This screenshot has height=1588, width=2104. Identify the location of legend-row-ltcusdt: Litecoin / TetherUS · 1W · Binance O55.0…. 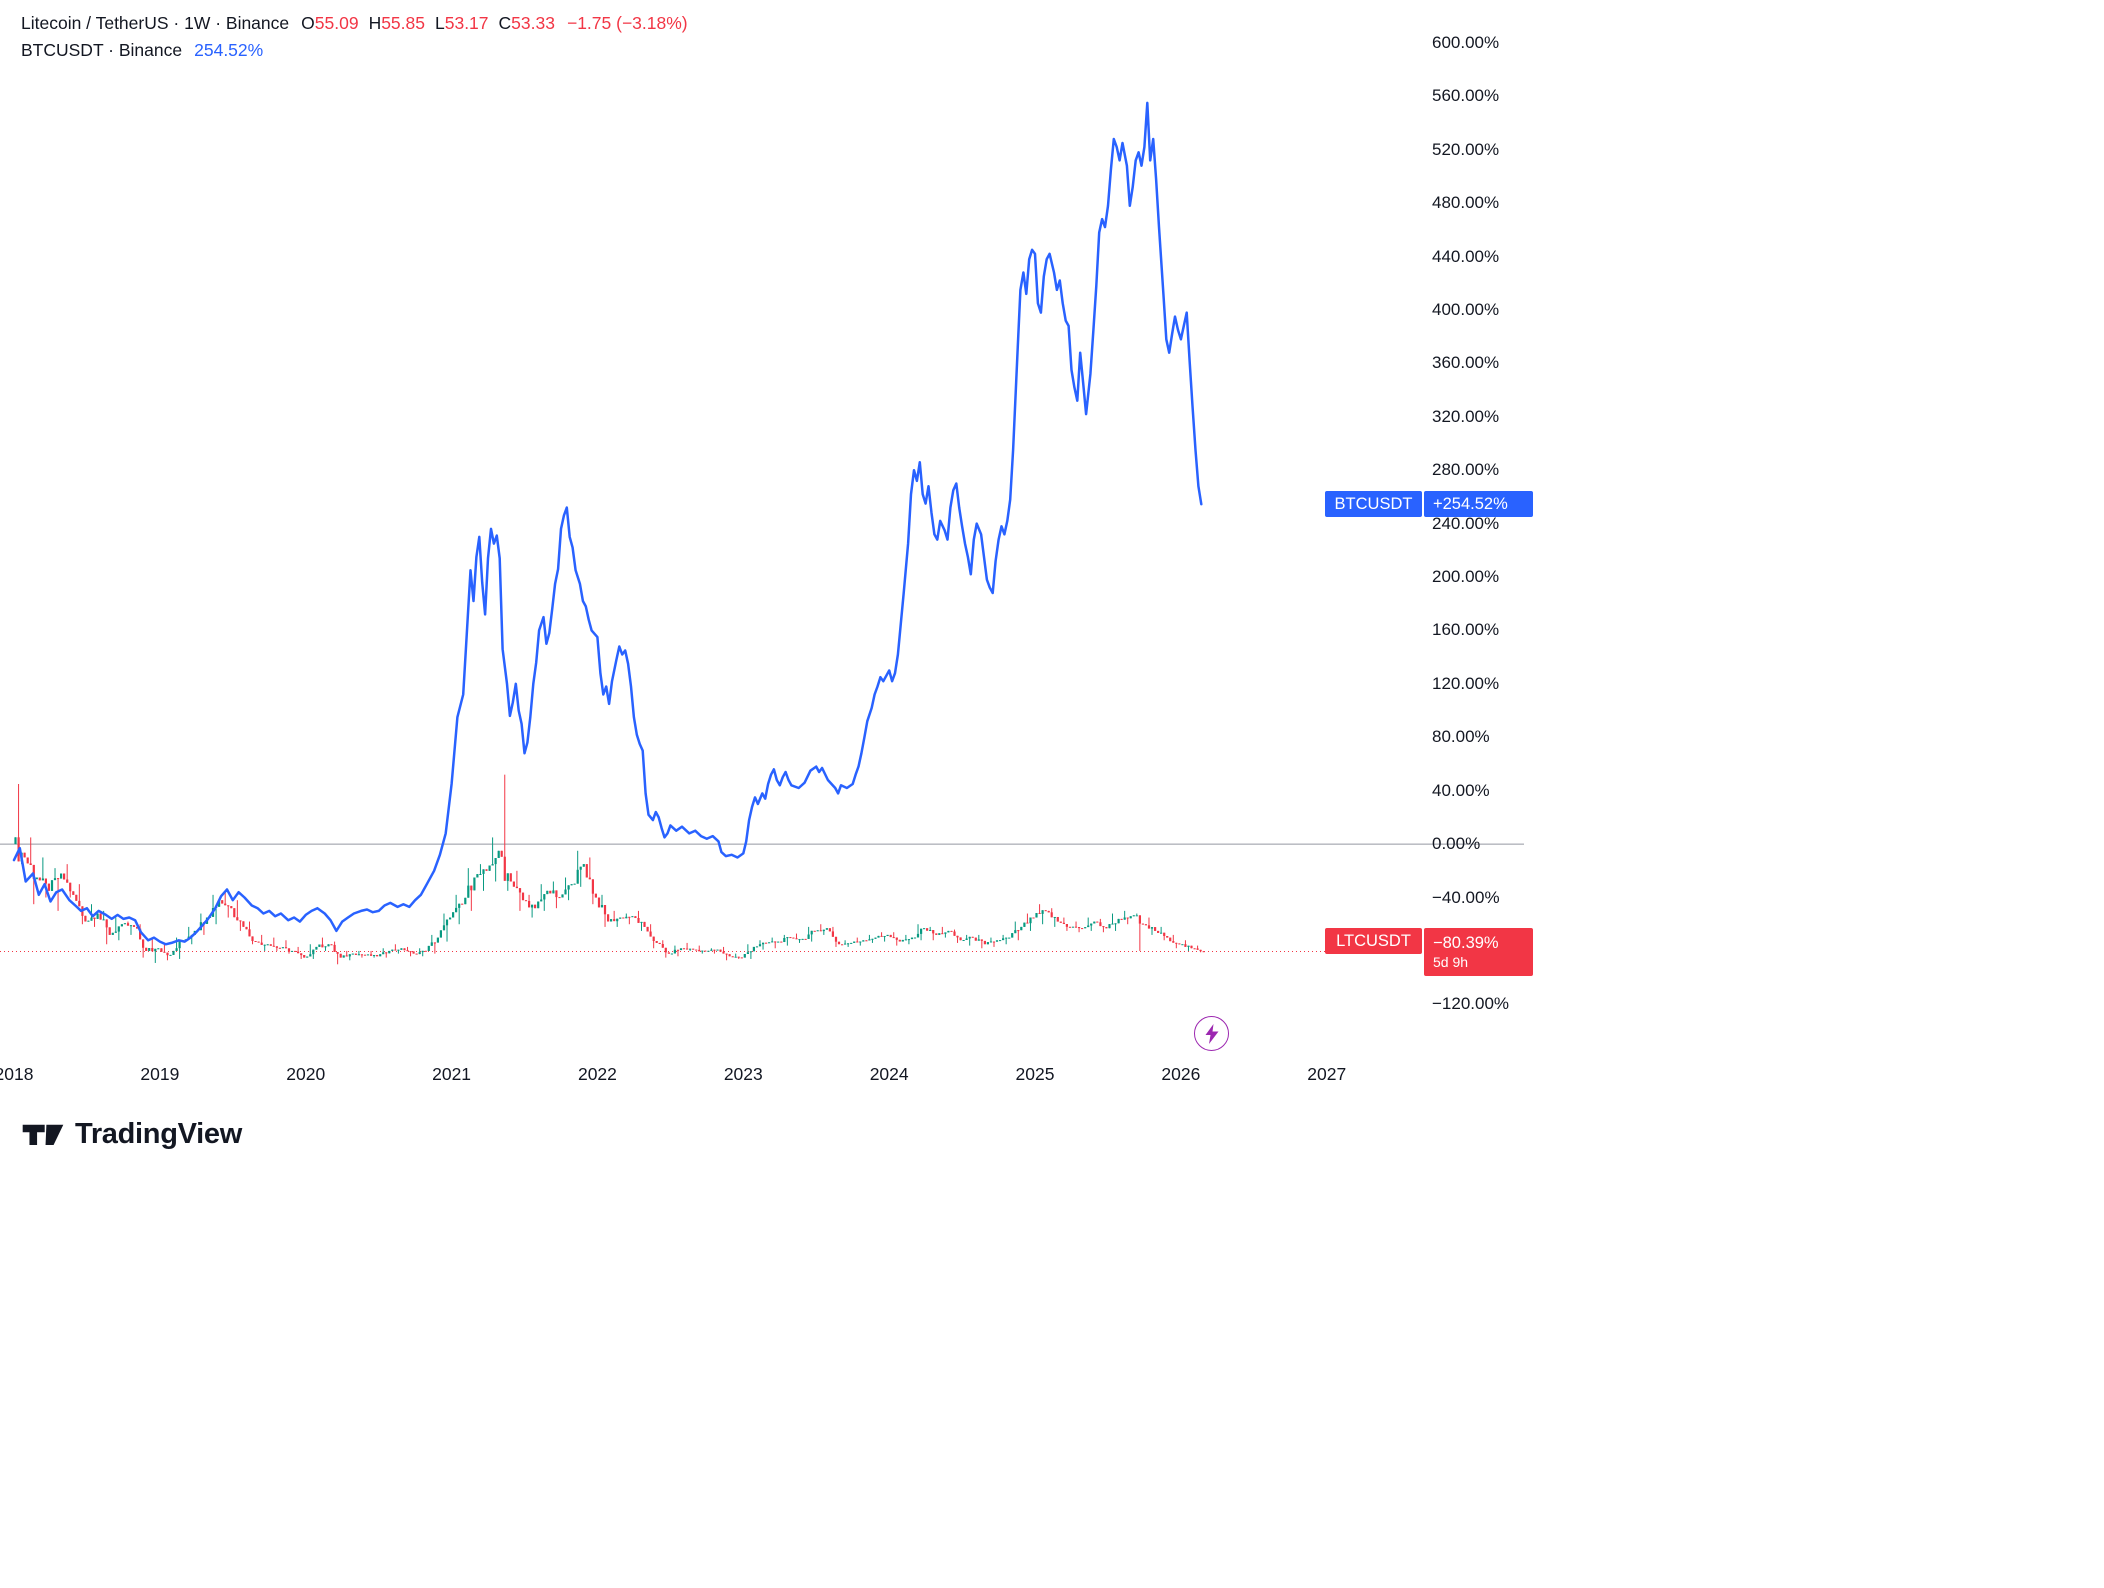
(354, 23).